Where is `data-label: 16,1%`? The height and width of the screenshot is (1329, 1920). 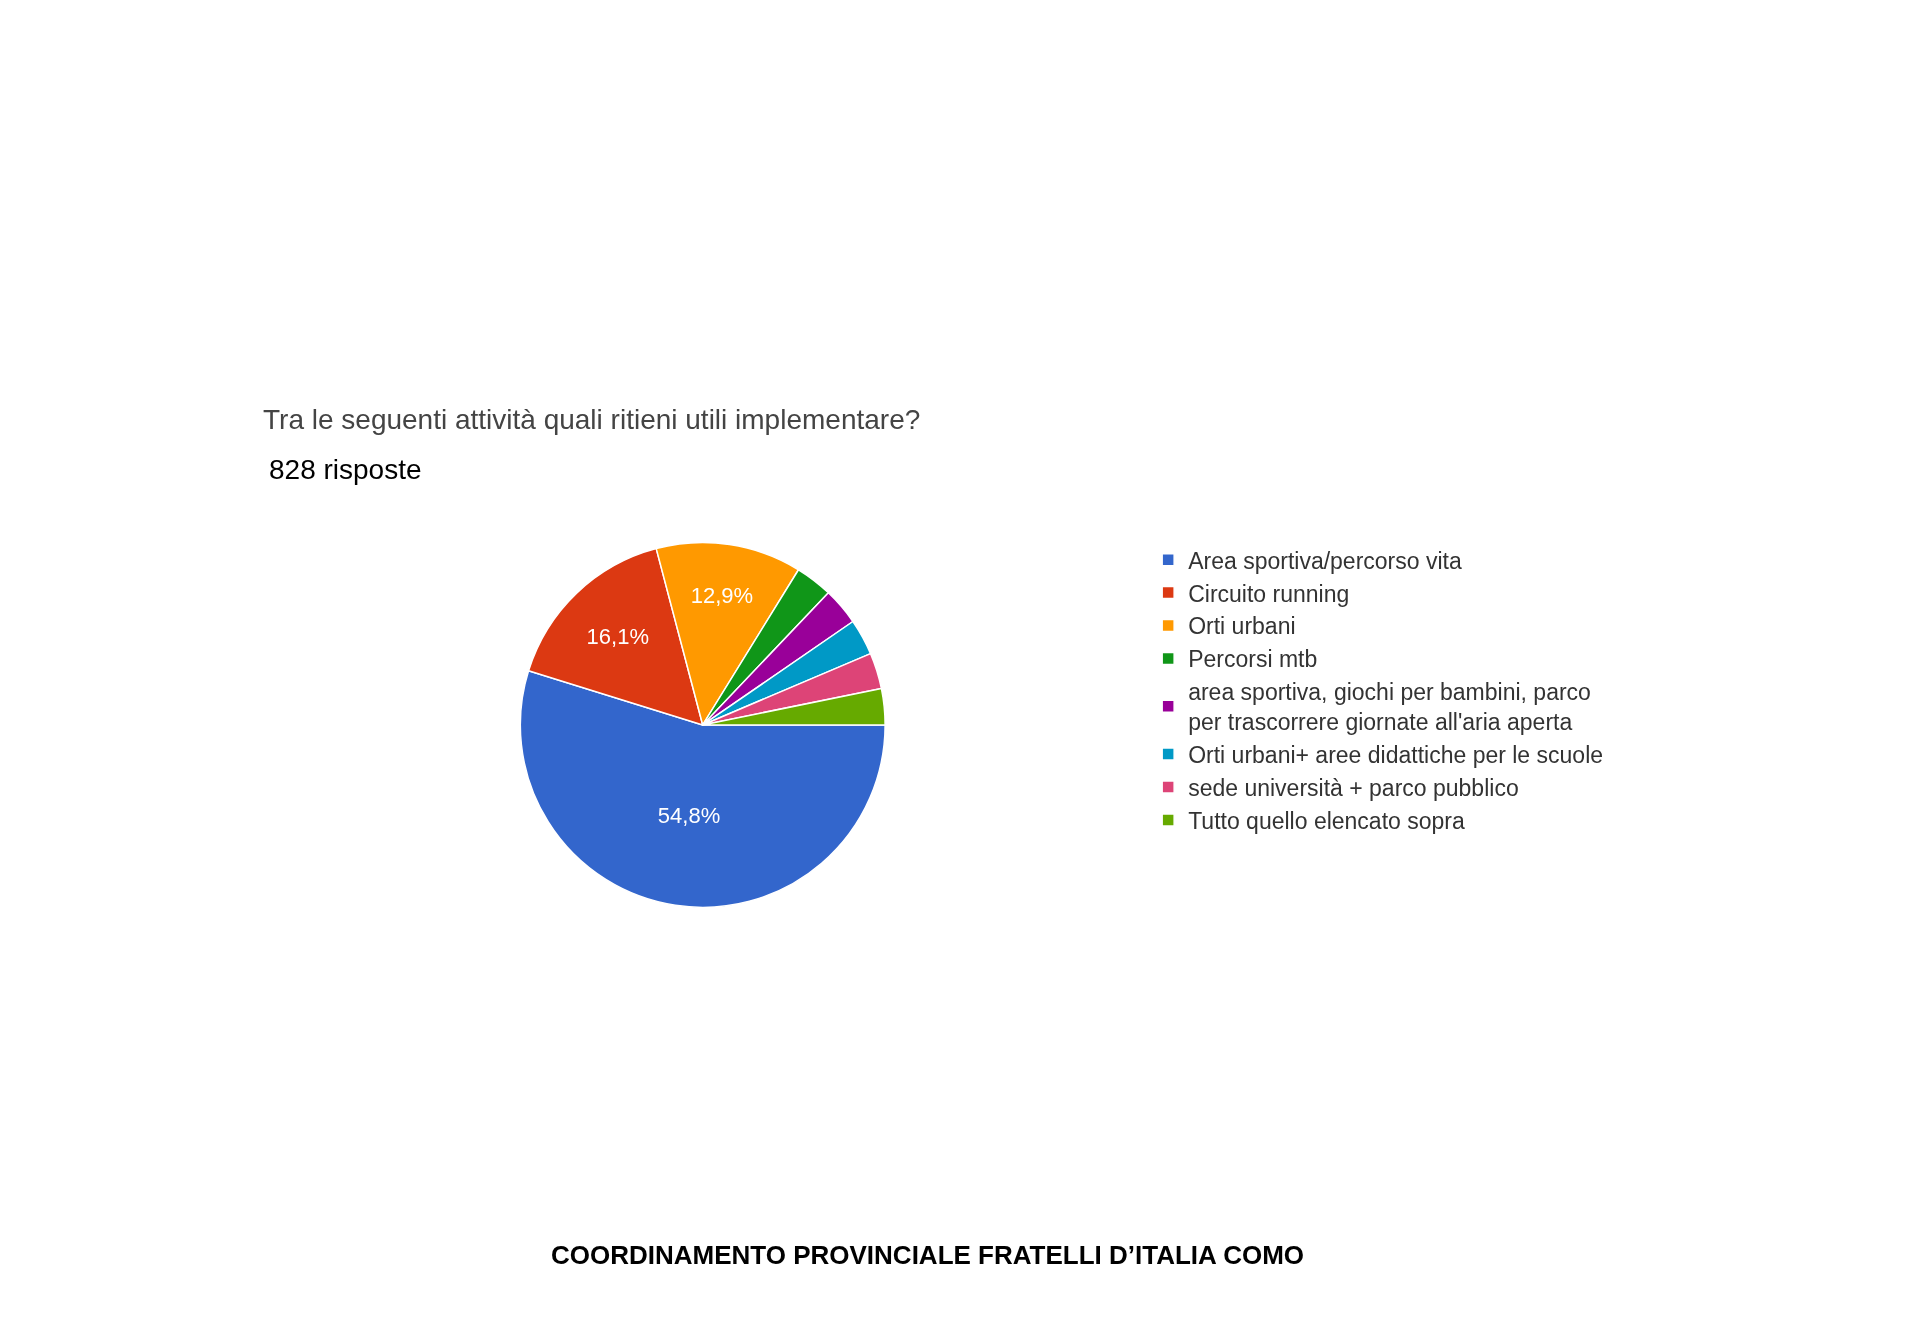 data-label: 16,1% is located at coordinates (617, 636).